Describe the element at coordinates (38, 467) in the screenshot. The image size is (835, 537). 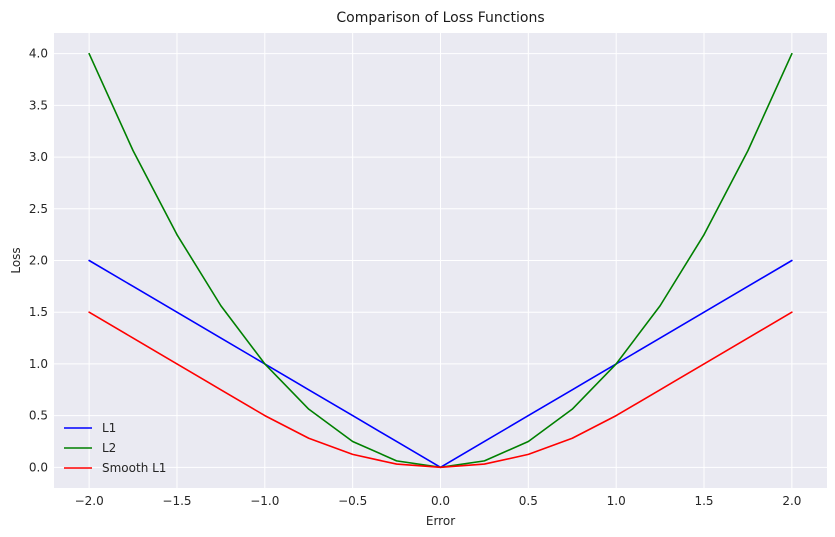
I see `y-tick-label: 0.0` at that location.